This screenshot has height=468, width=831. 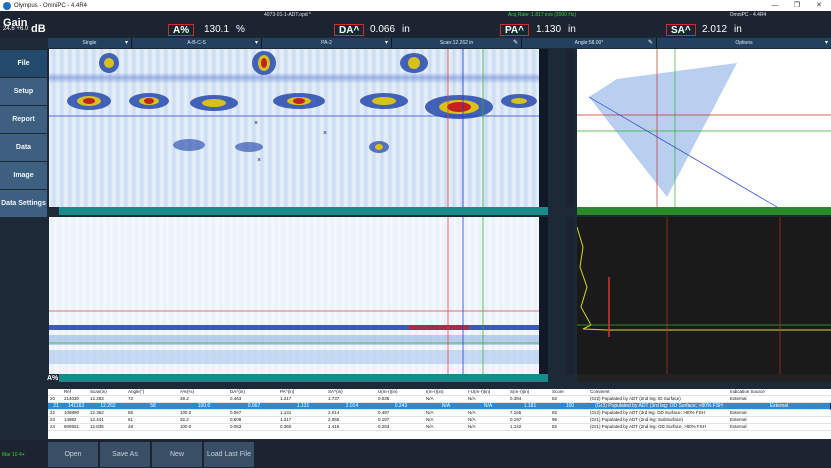 What do you see at coordinates (570, 295) in the screenshot?
I see `ascan-vertical-ruler` at bounding box center [570, 295].